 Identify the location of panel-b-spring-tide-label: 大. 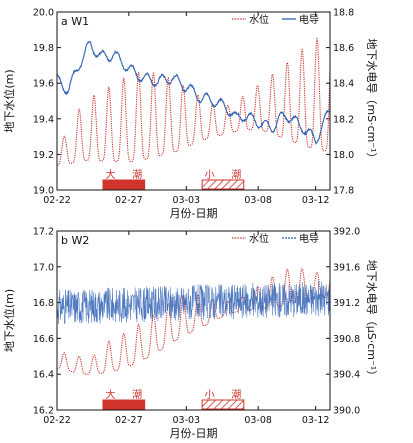
(110, 394).